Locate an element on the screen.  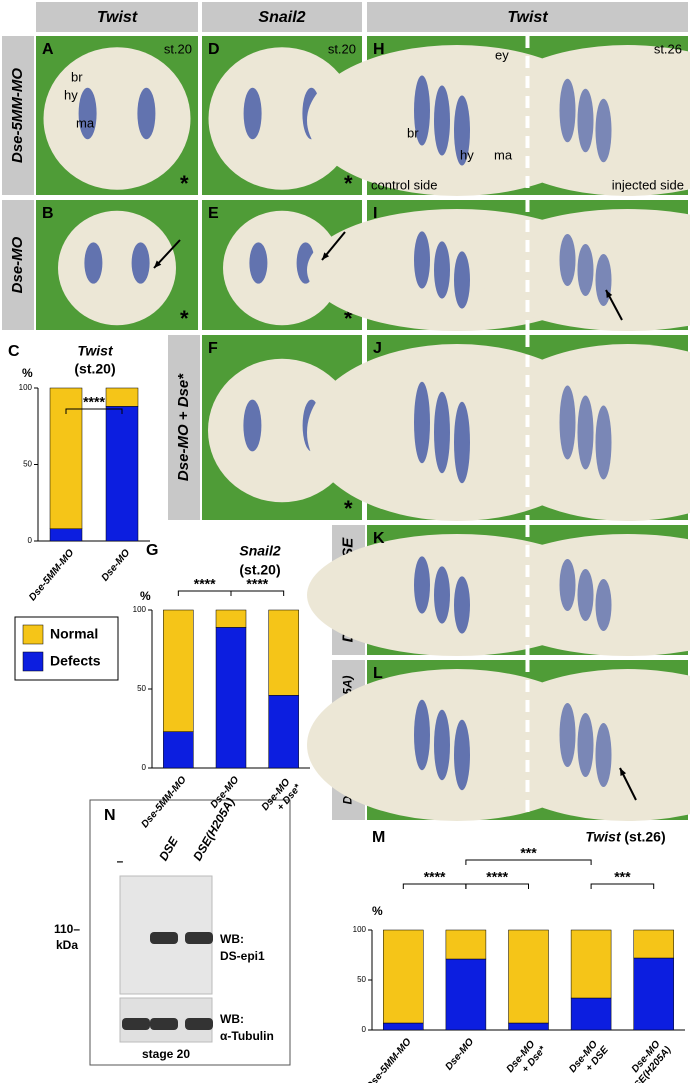
side-label: control side is located at coordinates (404, 184).